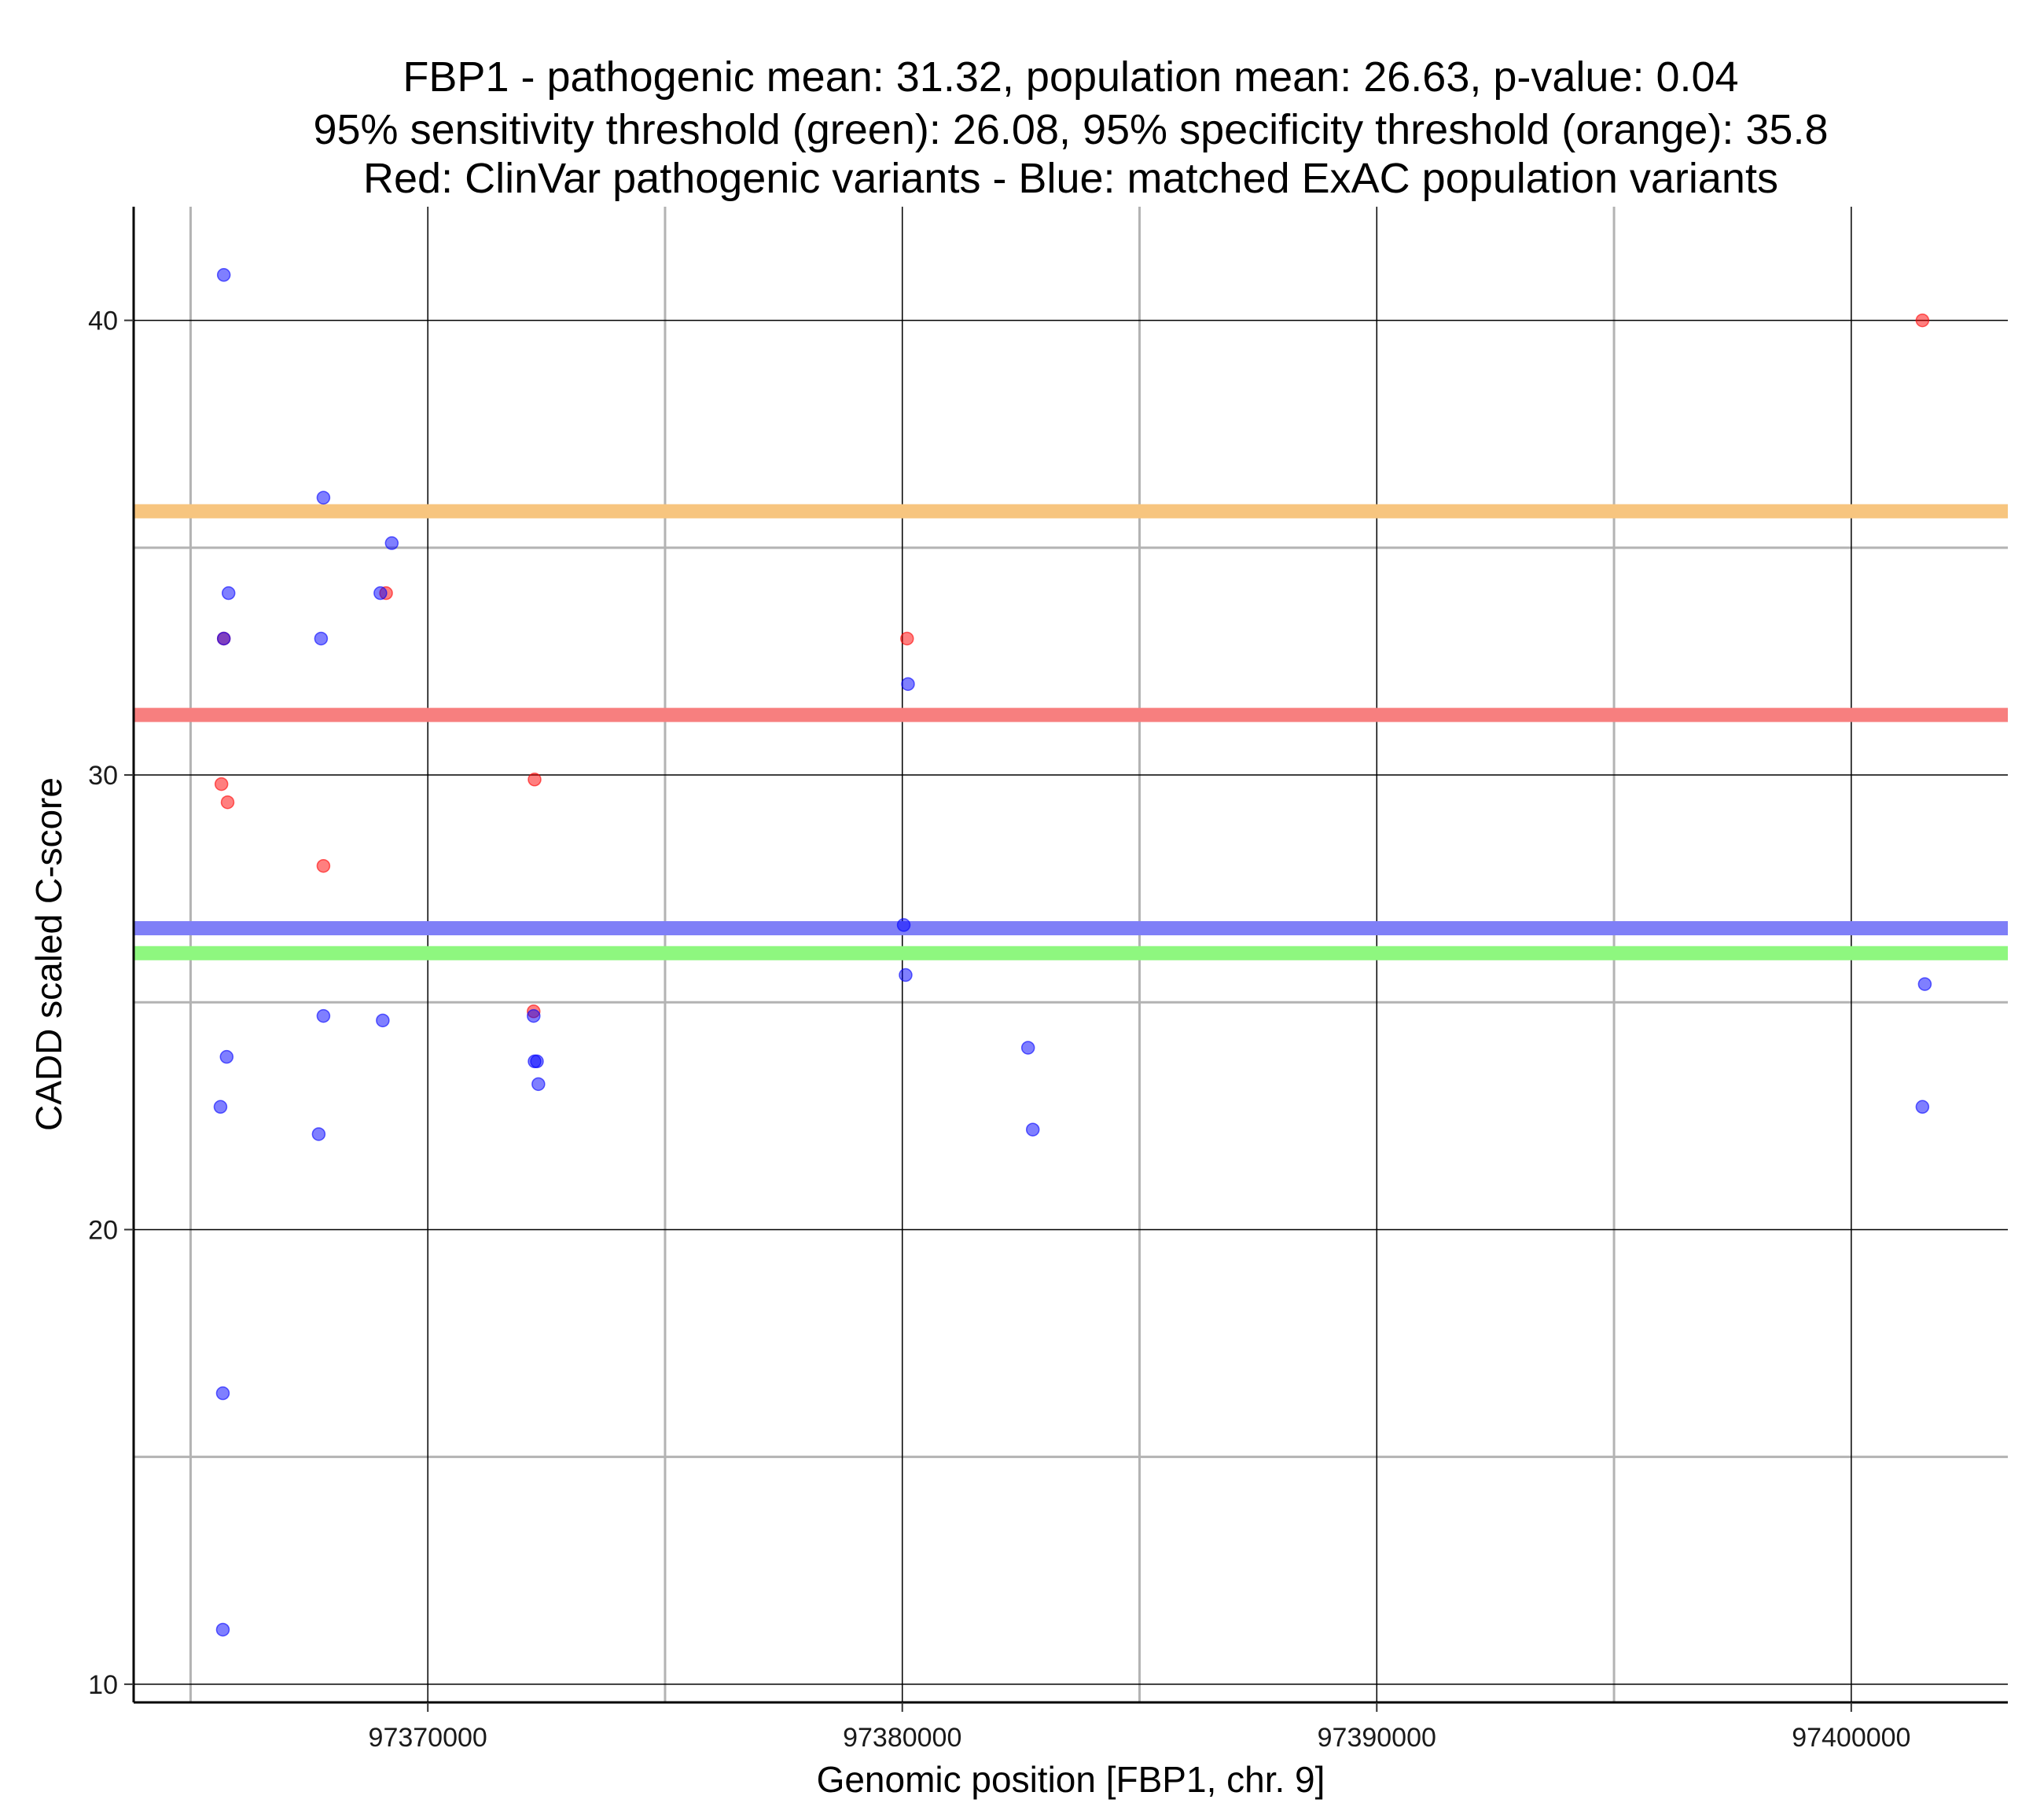 The width and height of the screenshot is (2044, 1814). Describe the element at coordinates (111, 1003) in the screenshot. I see `y-axis-ticks: 10 20 30 40` at that location.